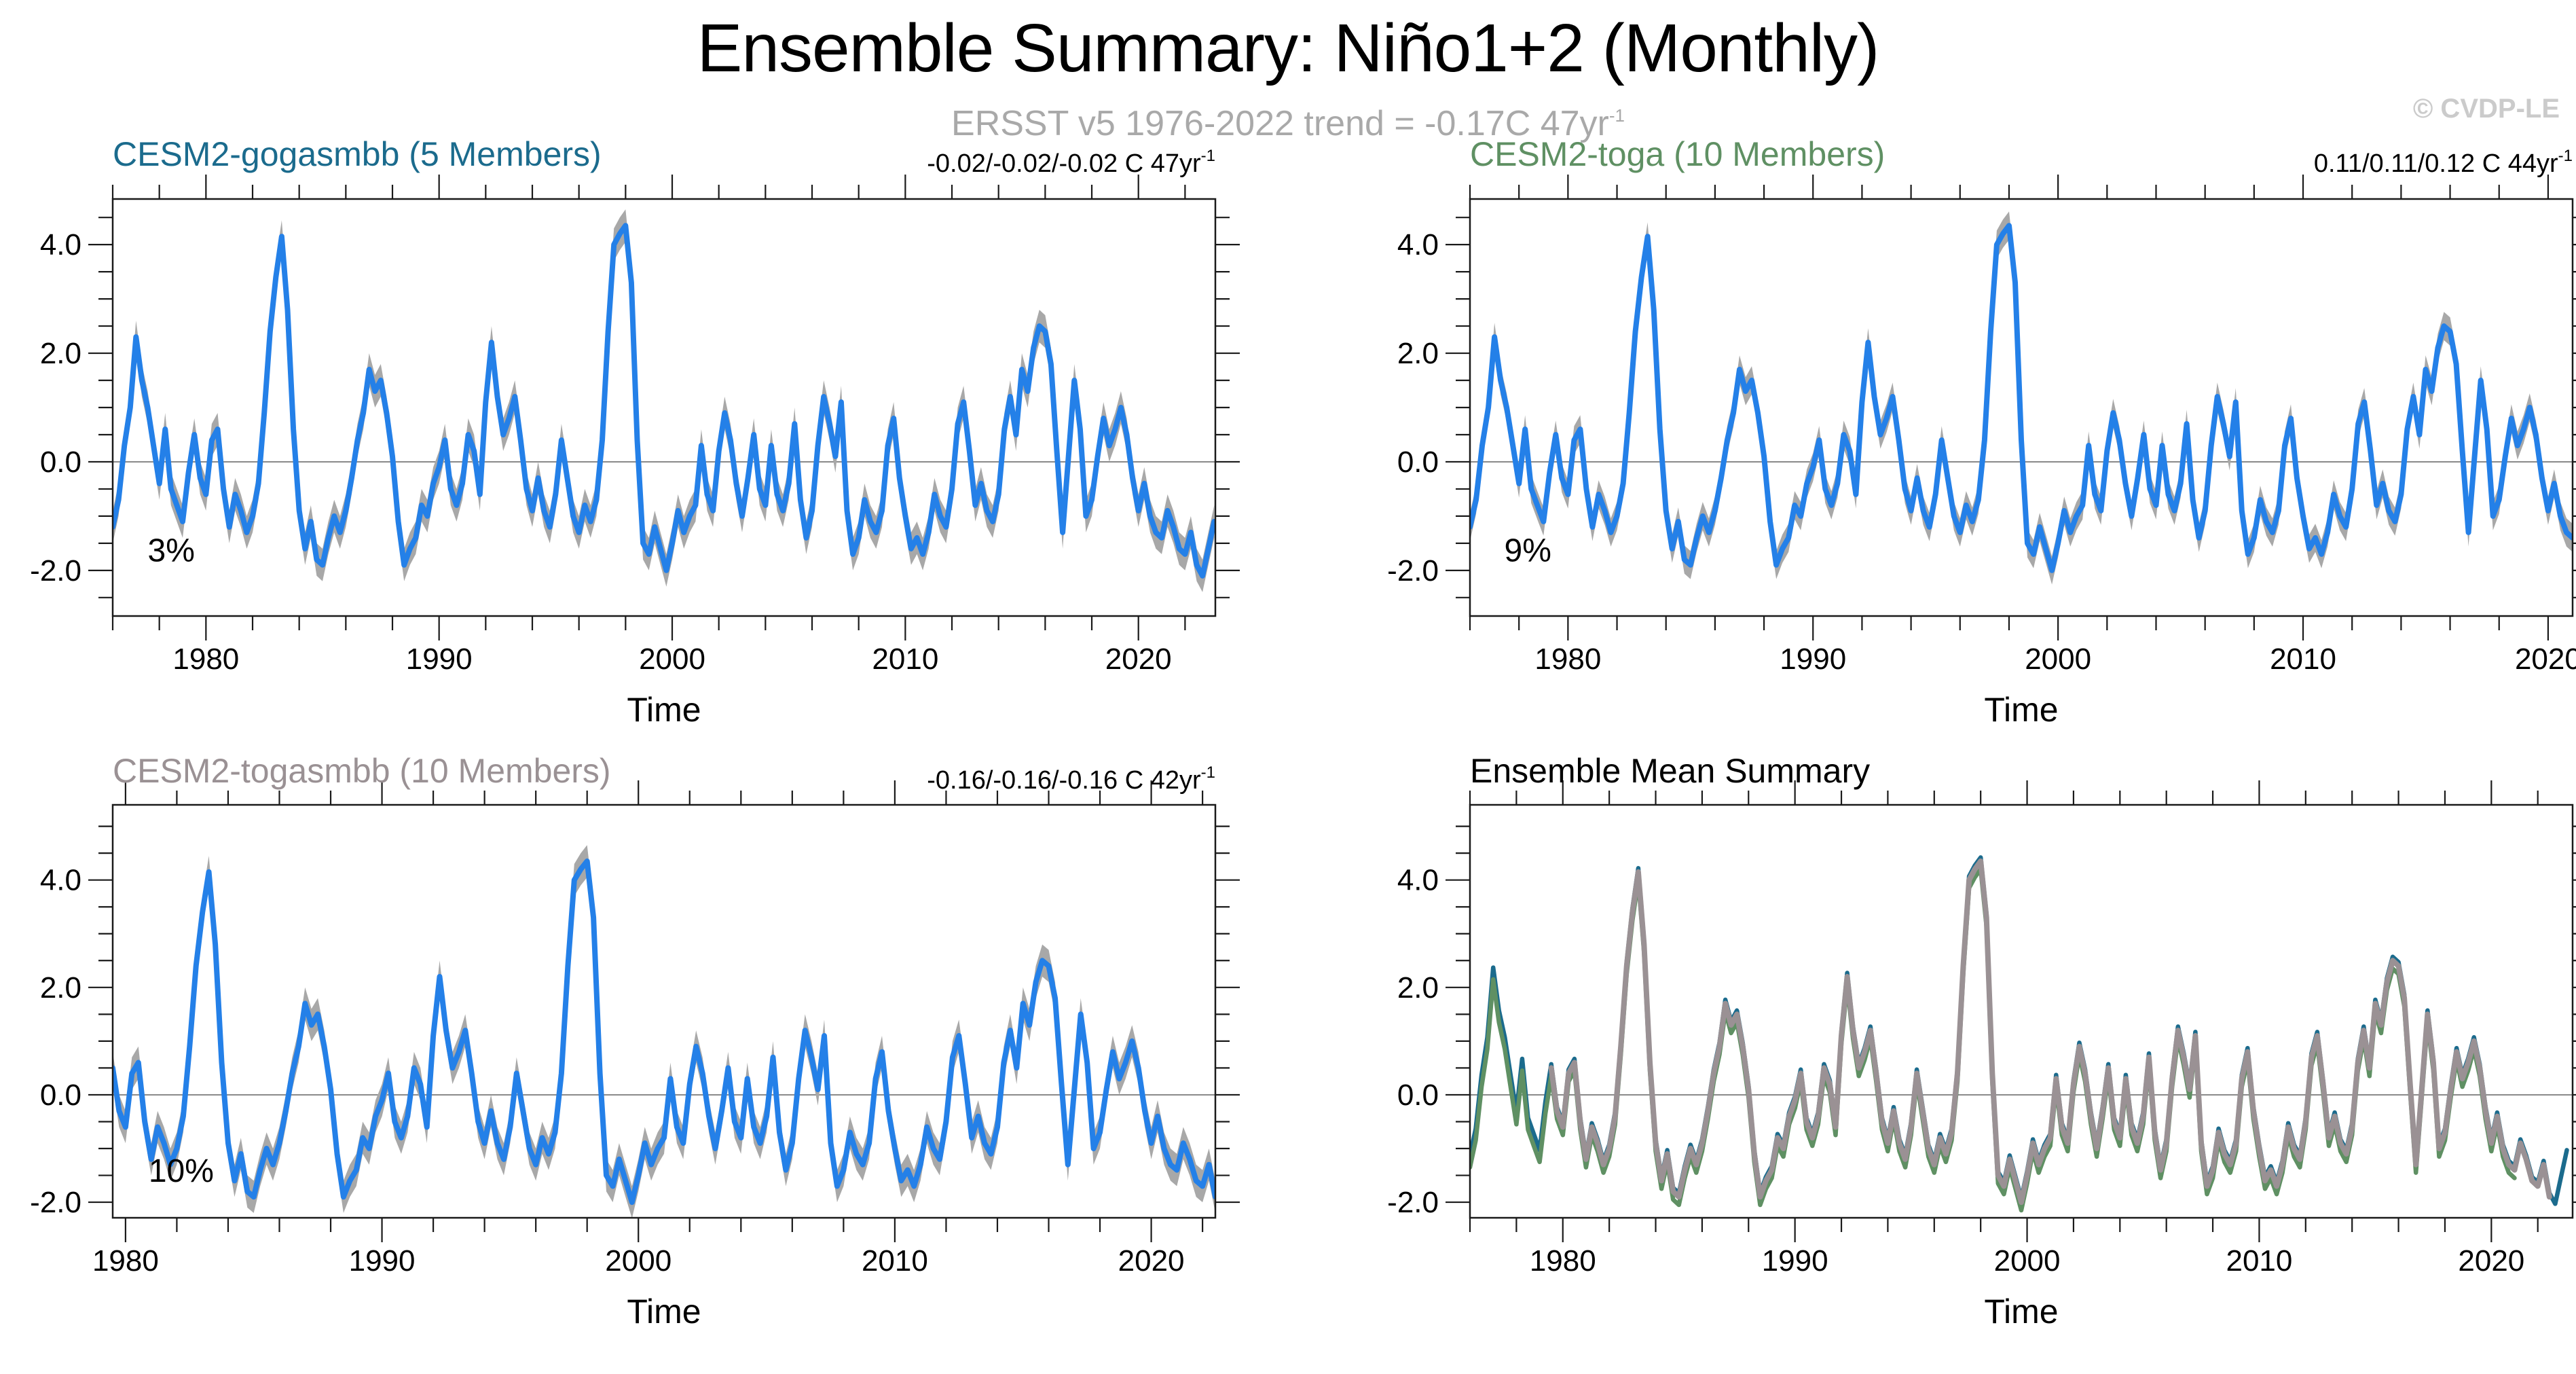  Describe the element at coordinates (2021, 1311) in the screenshot. I see `xaxis-title-bottom-right: Time` at that location.